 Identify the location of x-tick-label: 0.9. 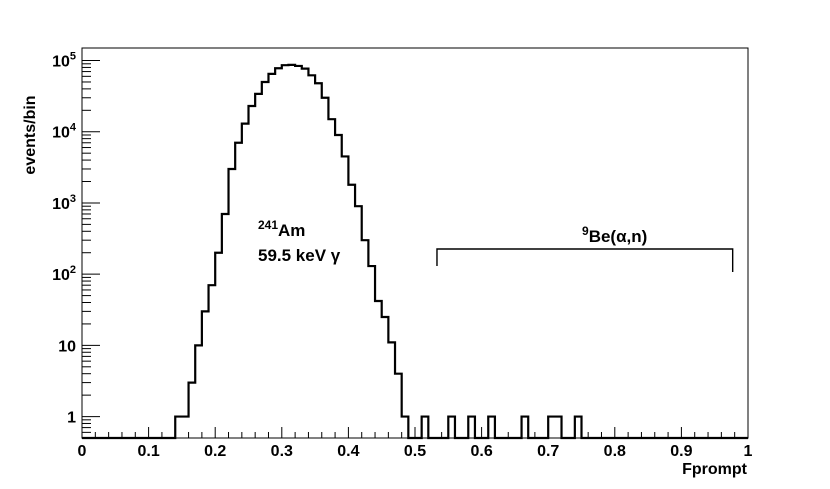
(681, 451).